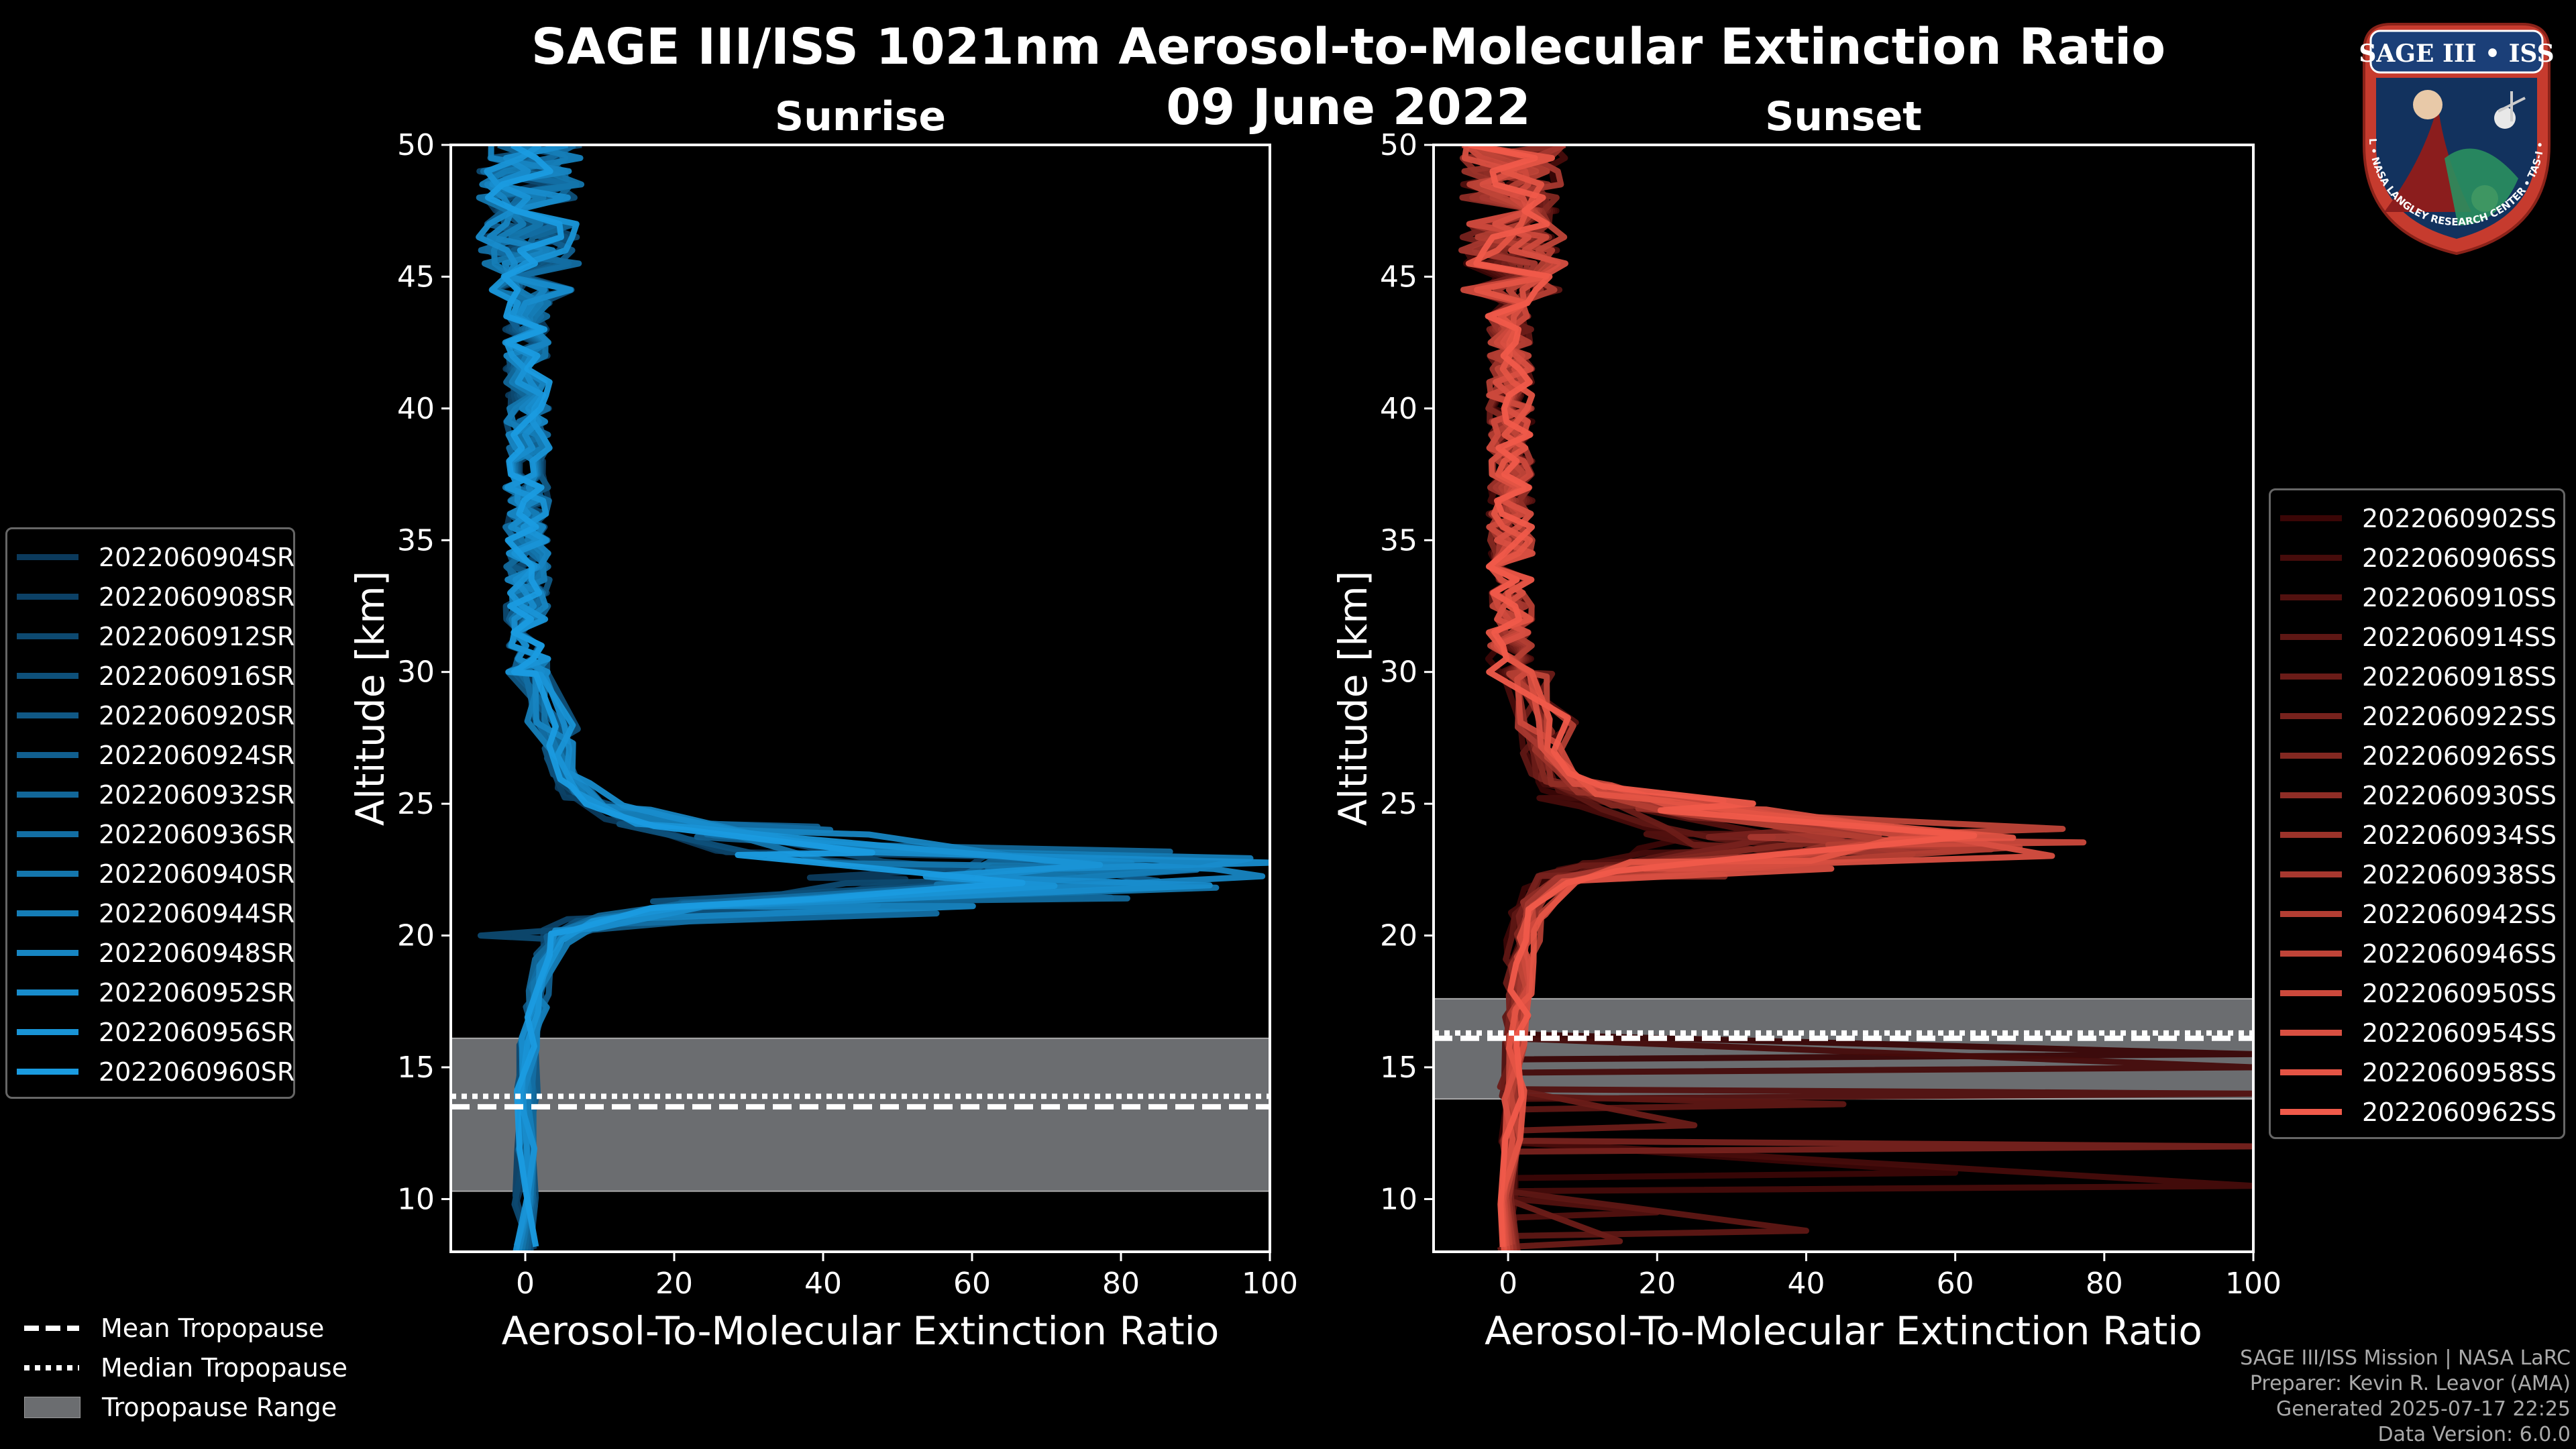 The image size is (2576, 1449). I want to click on tropopause-range-swatch, so click(52, 1407).